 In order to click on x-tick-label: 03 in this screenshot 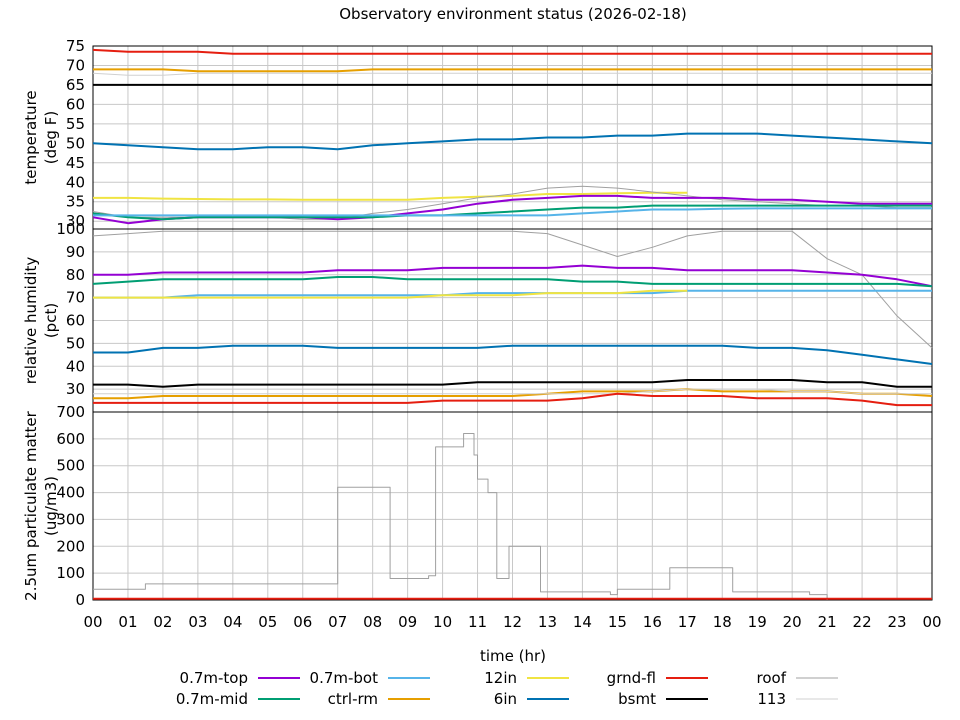, I will do `click(197, 622)`.